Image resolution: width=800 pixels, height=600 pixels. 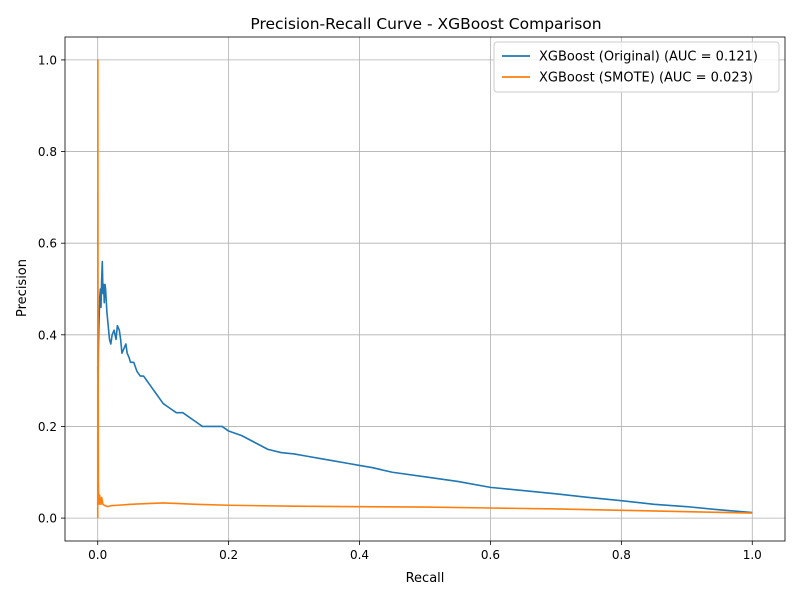 What do you see at coordinates (425, 578) in the screenshot?
I see `x-axis-title: Recall` at bounding box center [425, 578].